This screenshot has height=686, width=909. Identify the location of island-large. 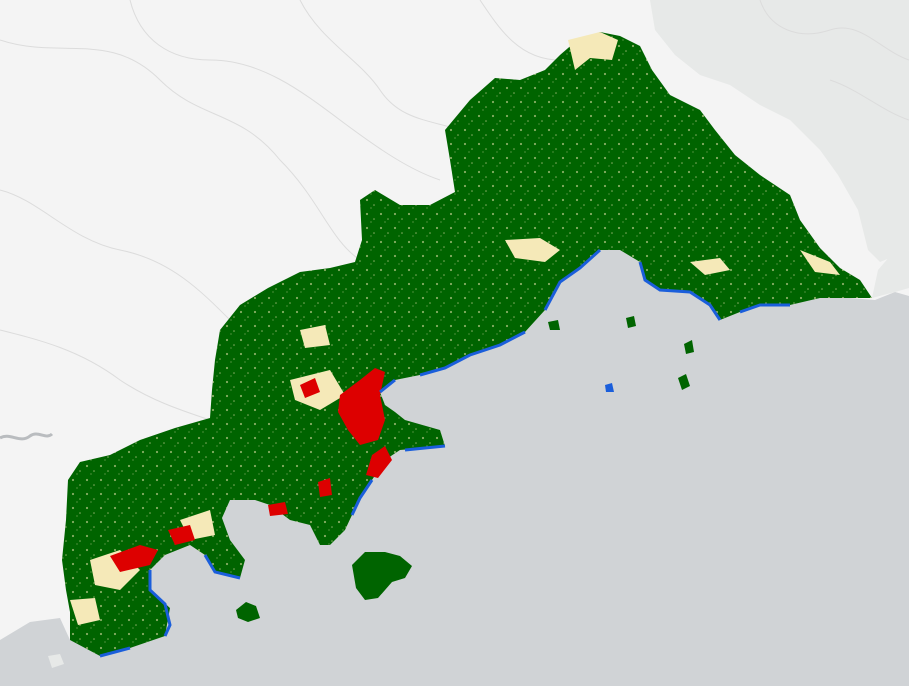
(382, 576).